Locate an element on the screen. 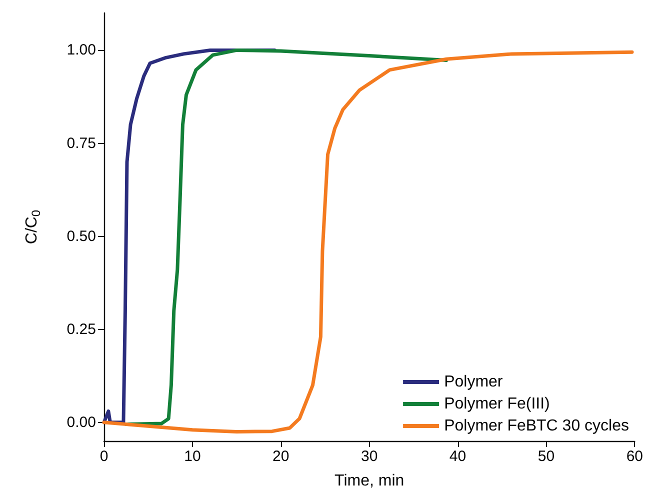 The image size is (646, 501). y-tick-label: 0.50 is located at coordinates (81, 236).